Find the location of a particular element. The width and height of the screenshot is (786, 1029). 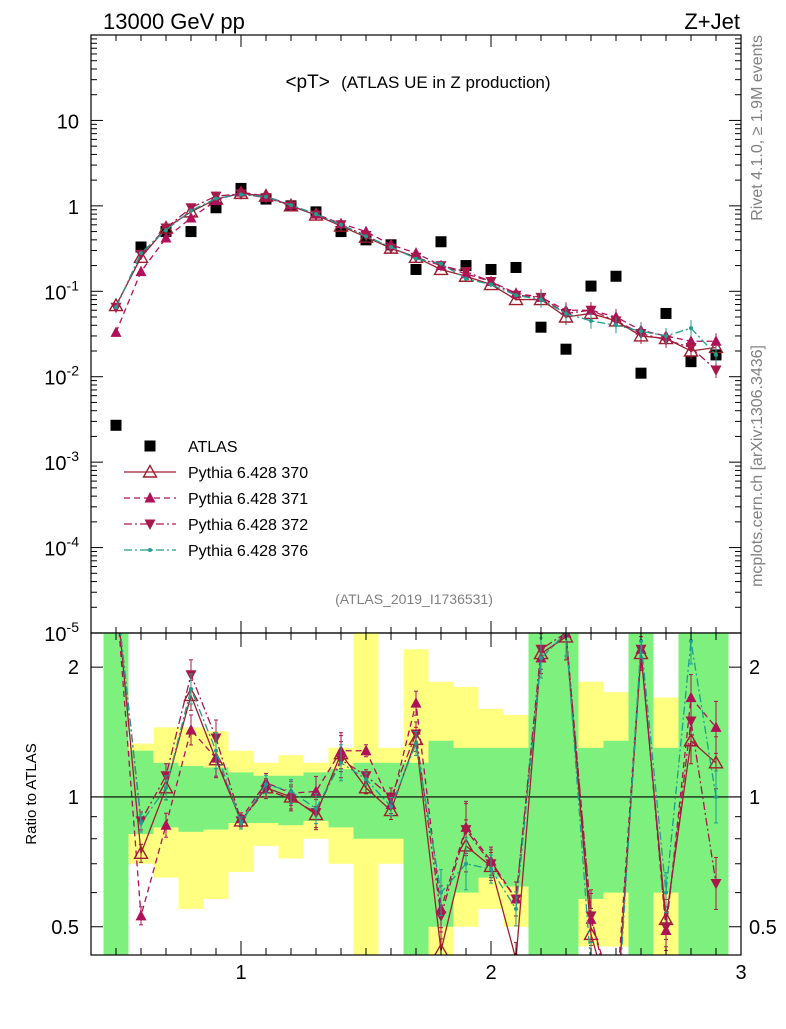

legend-label-p372: Pythia 6.428 372 is located at coordinates (248, 525).